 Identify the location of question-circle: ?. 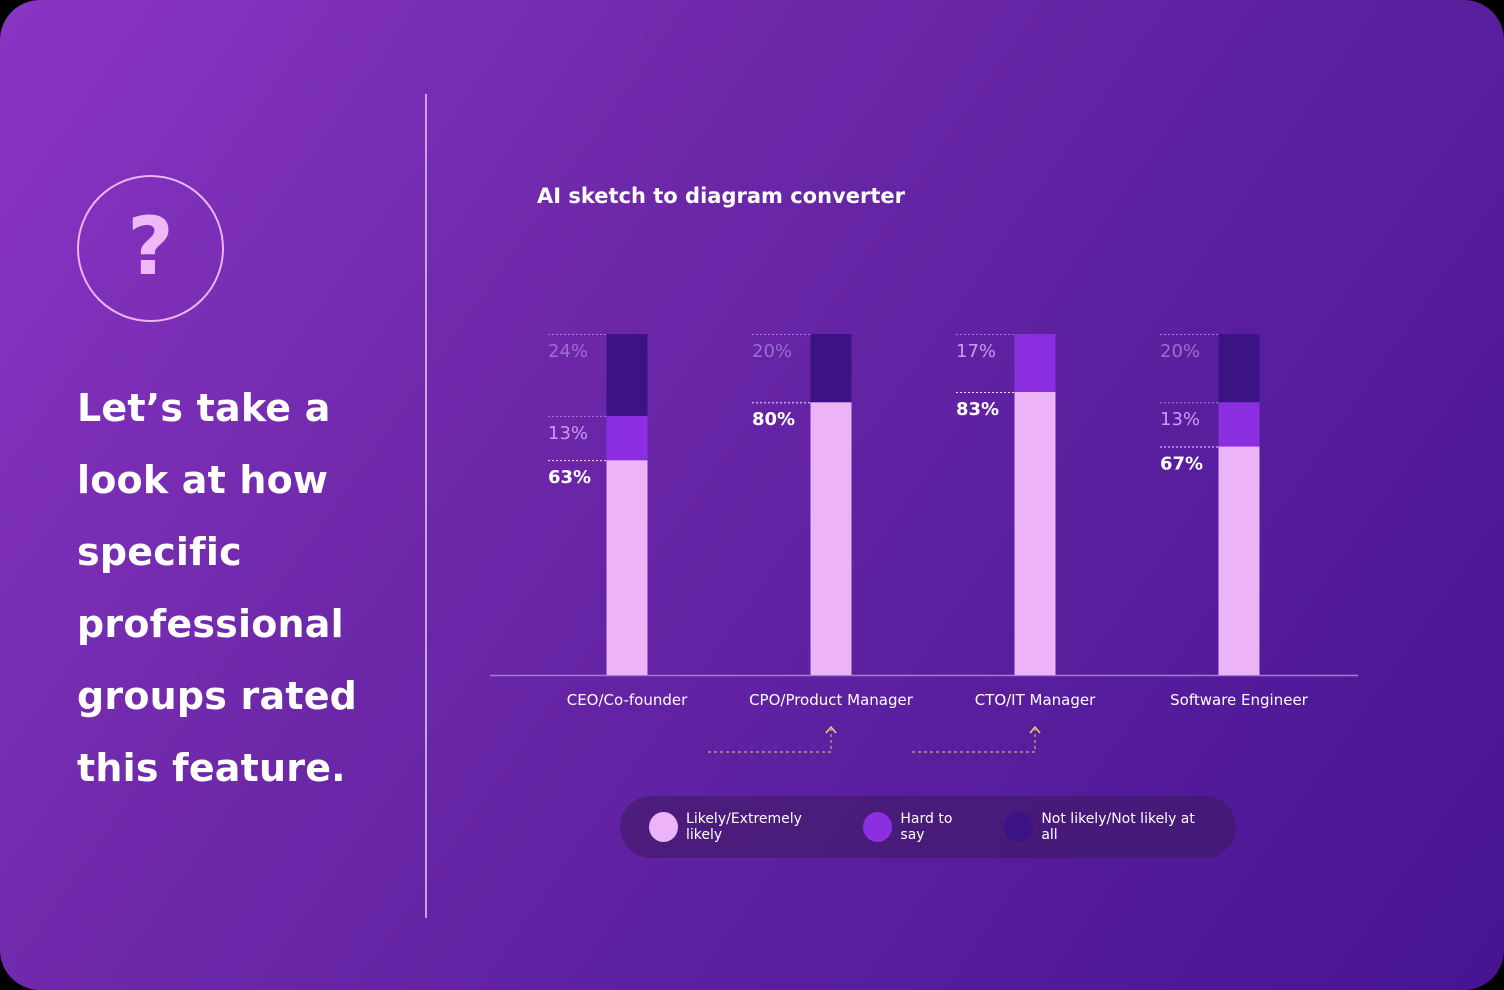
(150, 248).